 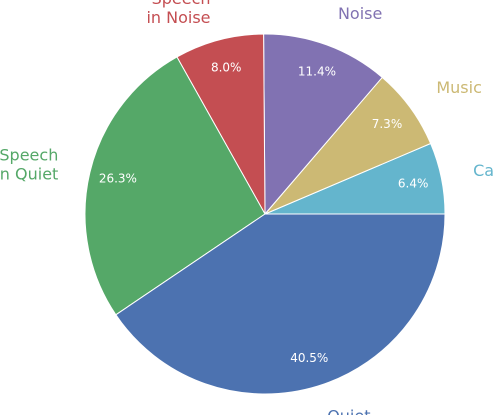 I want to click on value-label: 7.3%, so click(x=387, y=124).